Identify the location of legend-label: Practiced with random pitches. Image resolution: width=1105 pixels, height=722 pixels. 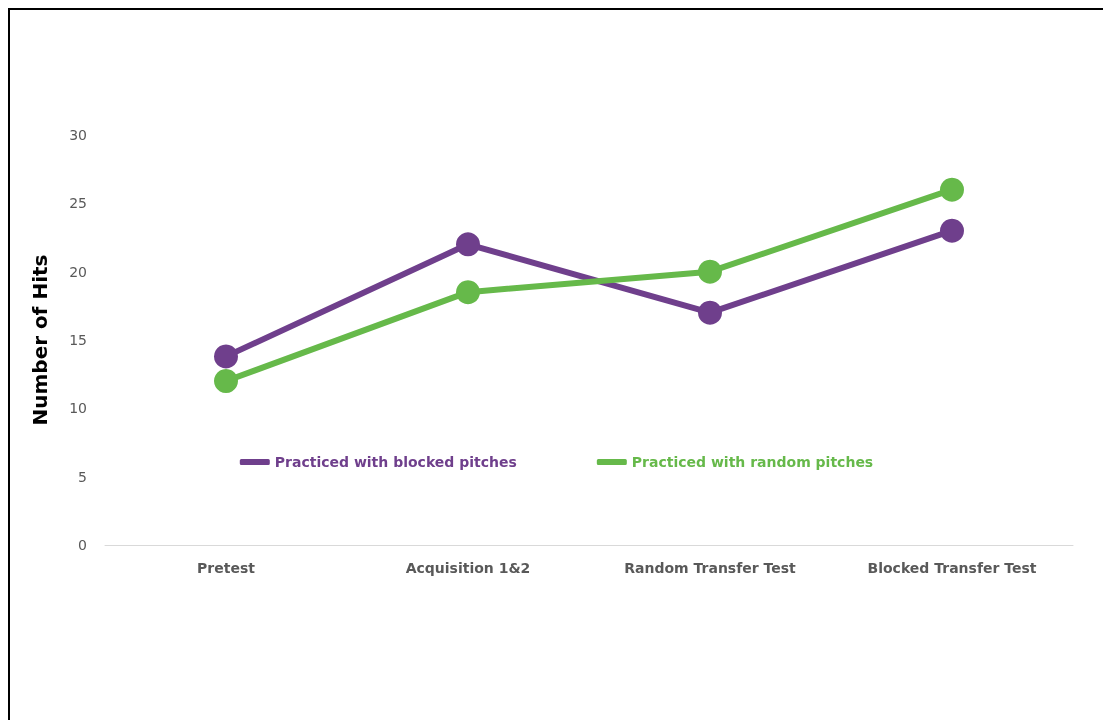
(752, 462).